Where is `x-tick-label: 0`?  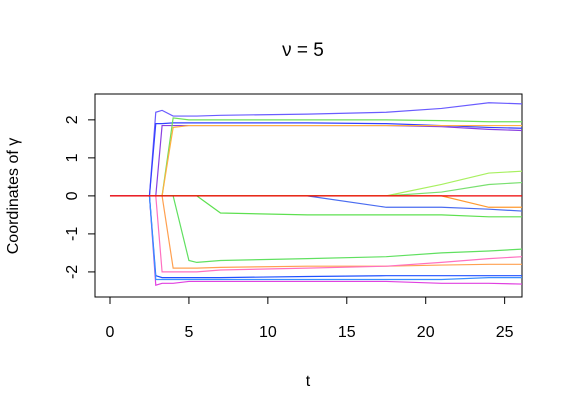 x-tick-label: 0 is located at coordinates (110, 332).